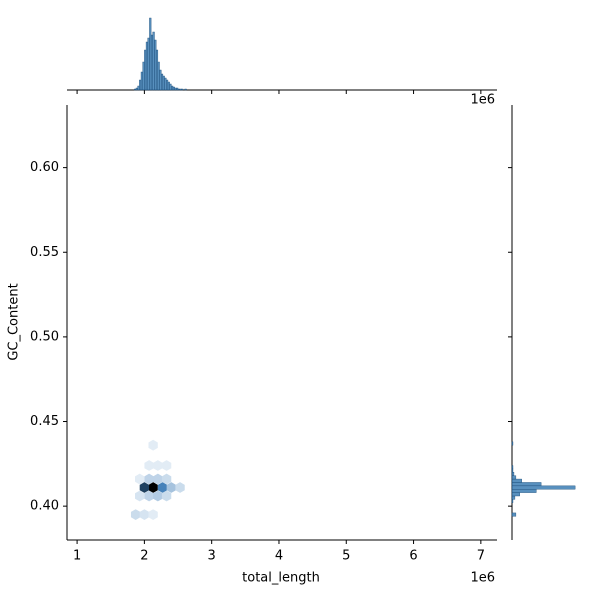 Image resolution: width=600 pixels, height=604 pixels. Describe the element at coordinates (481, 556) in the screenshot. I see `x-tick-label: 7` at that location.